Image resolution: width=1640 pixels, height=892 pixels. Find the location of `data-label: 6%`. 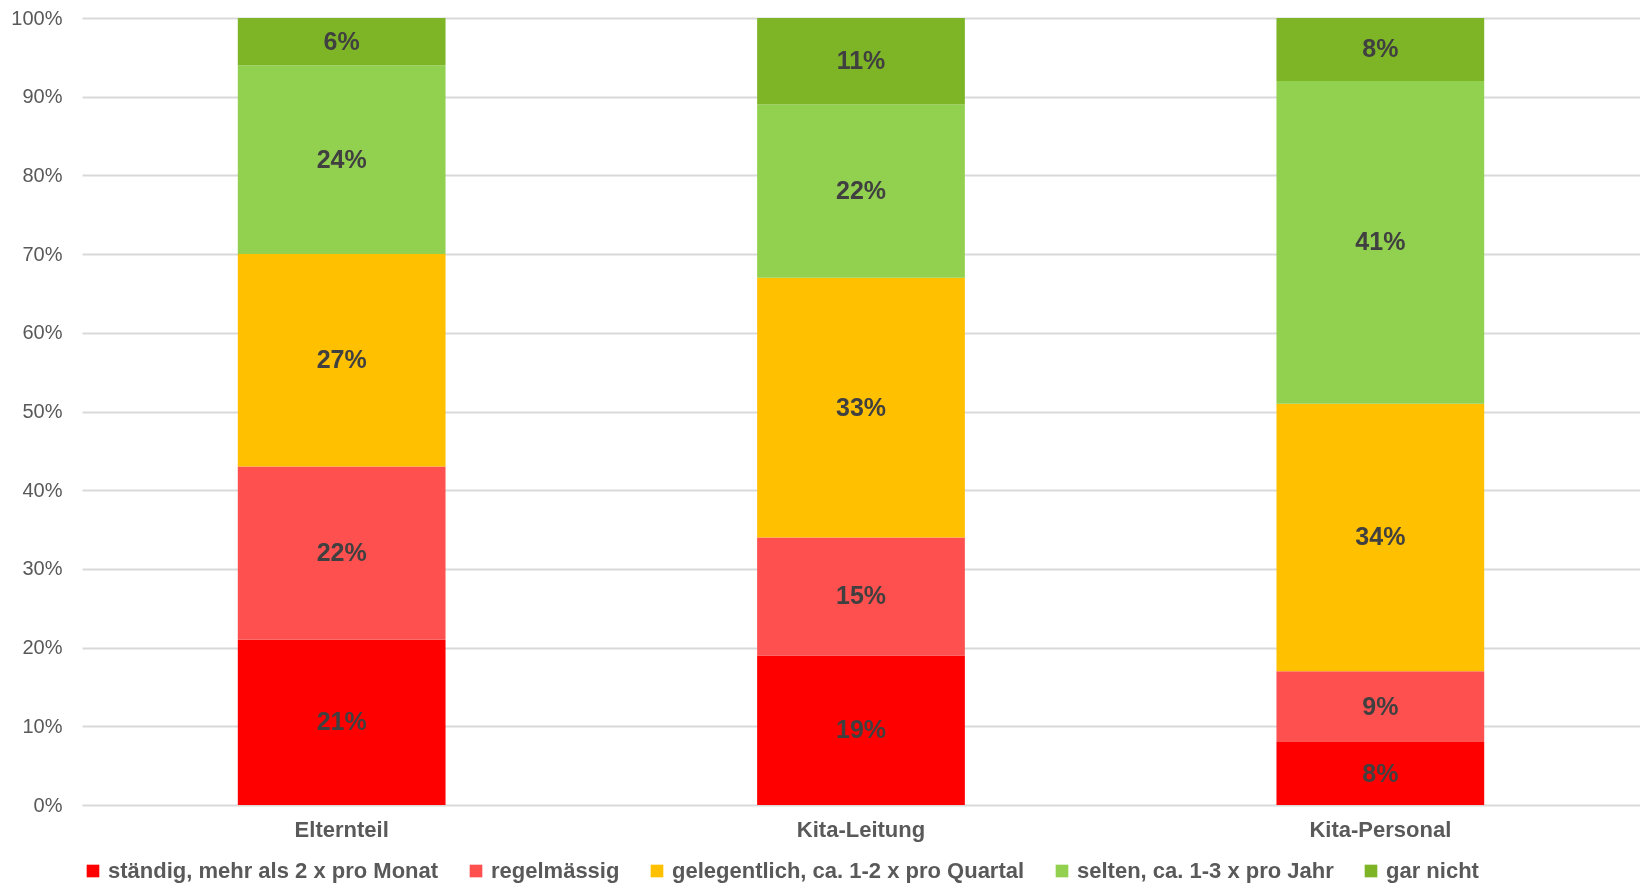

data-label: 6% is located at coordinates (341, 40).